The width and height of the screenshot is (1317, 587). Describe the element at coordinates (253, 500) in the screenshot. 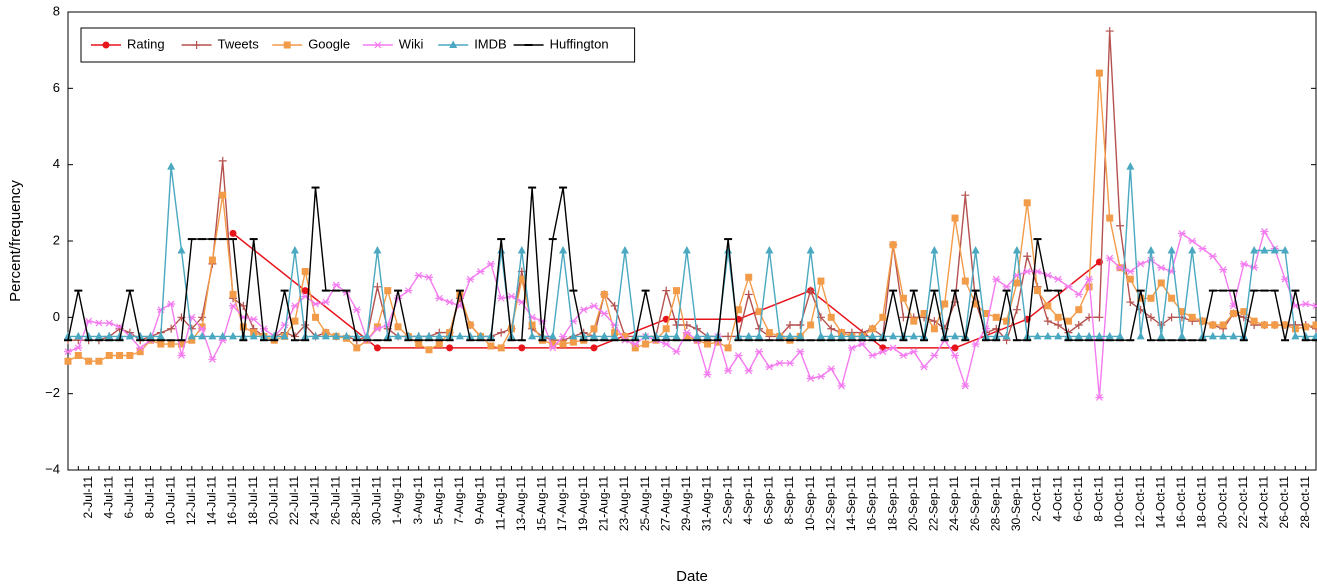

I see `x-tick-label: 18-Jul-11` at that location.